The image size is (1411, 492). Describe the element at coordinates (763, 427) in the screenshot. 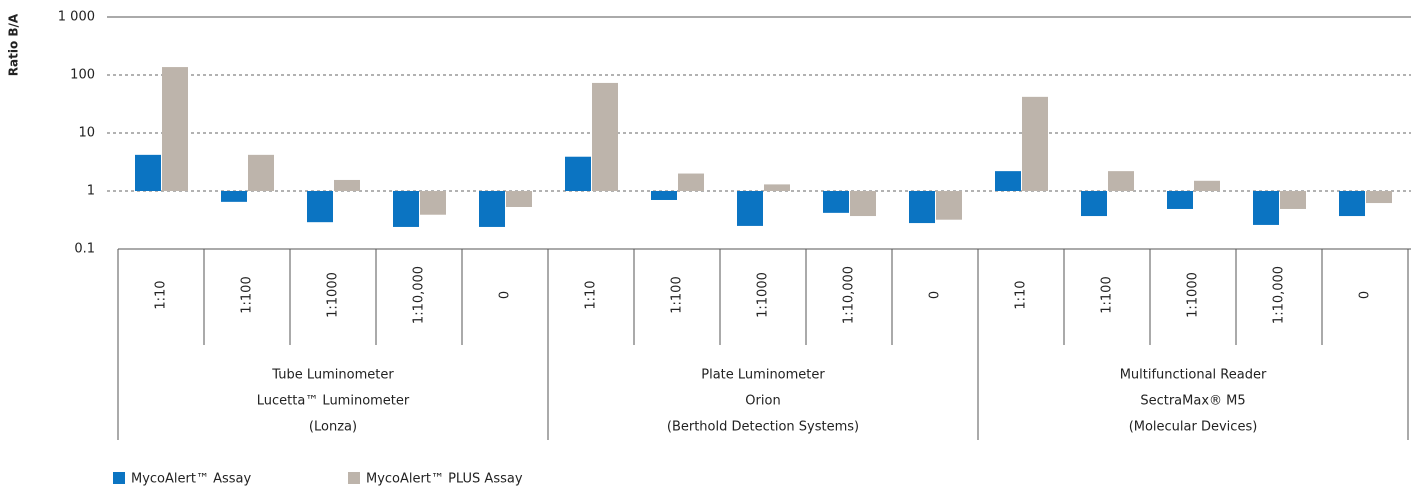

I see `group-label: (Berthold Detection Systems)` at that location.